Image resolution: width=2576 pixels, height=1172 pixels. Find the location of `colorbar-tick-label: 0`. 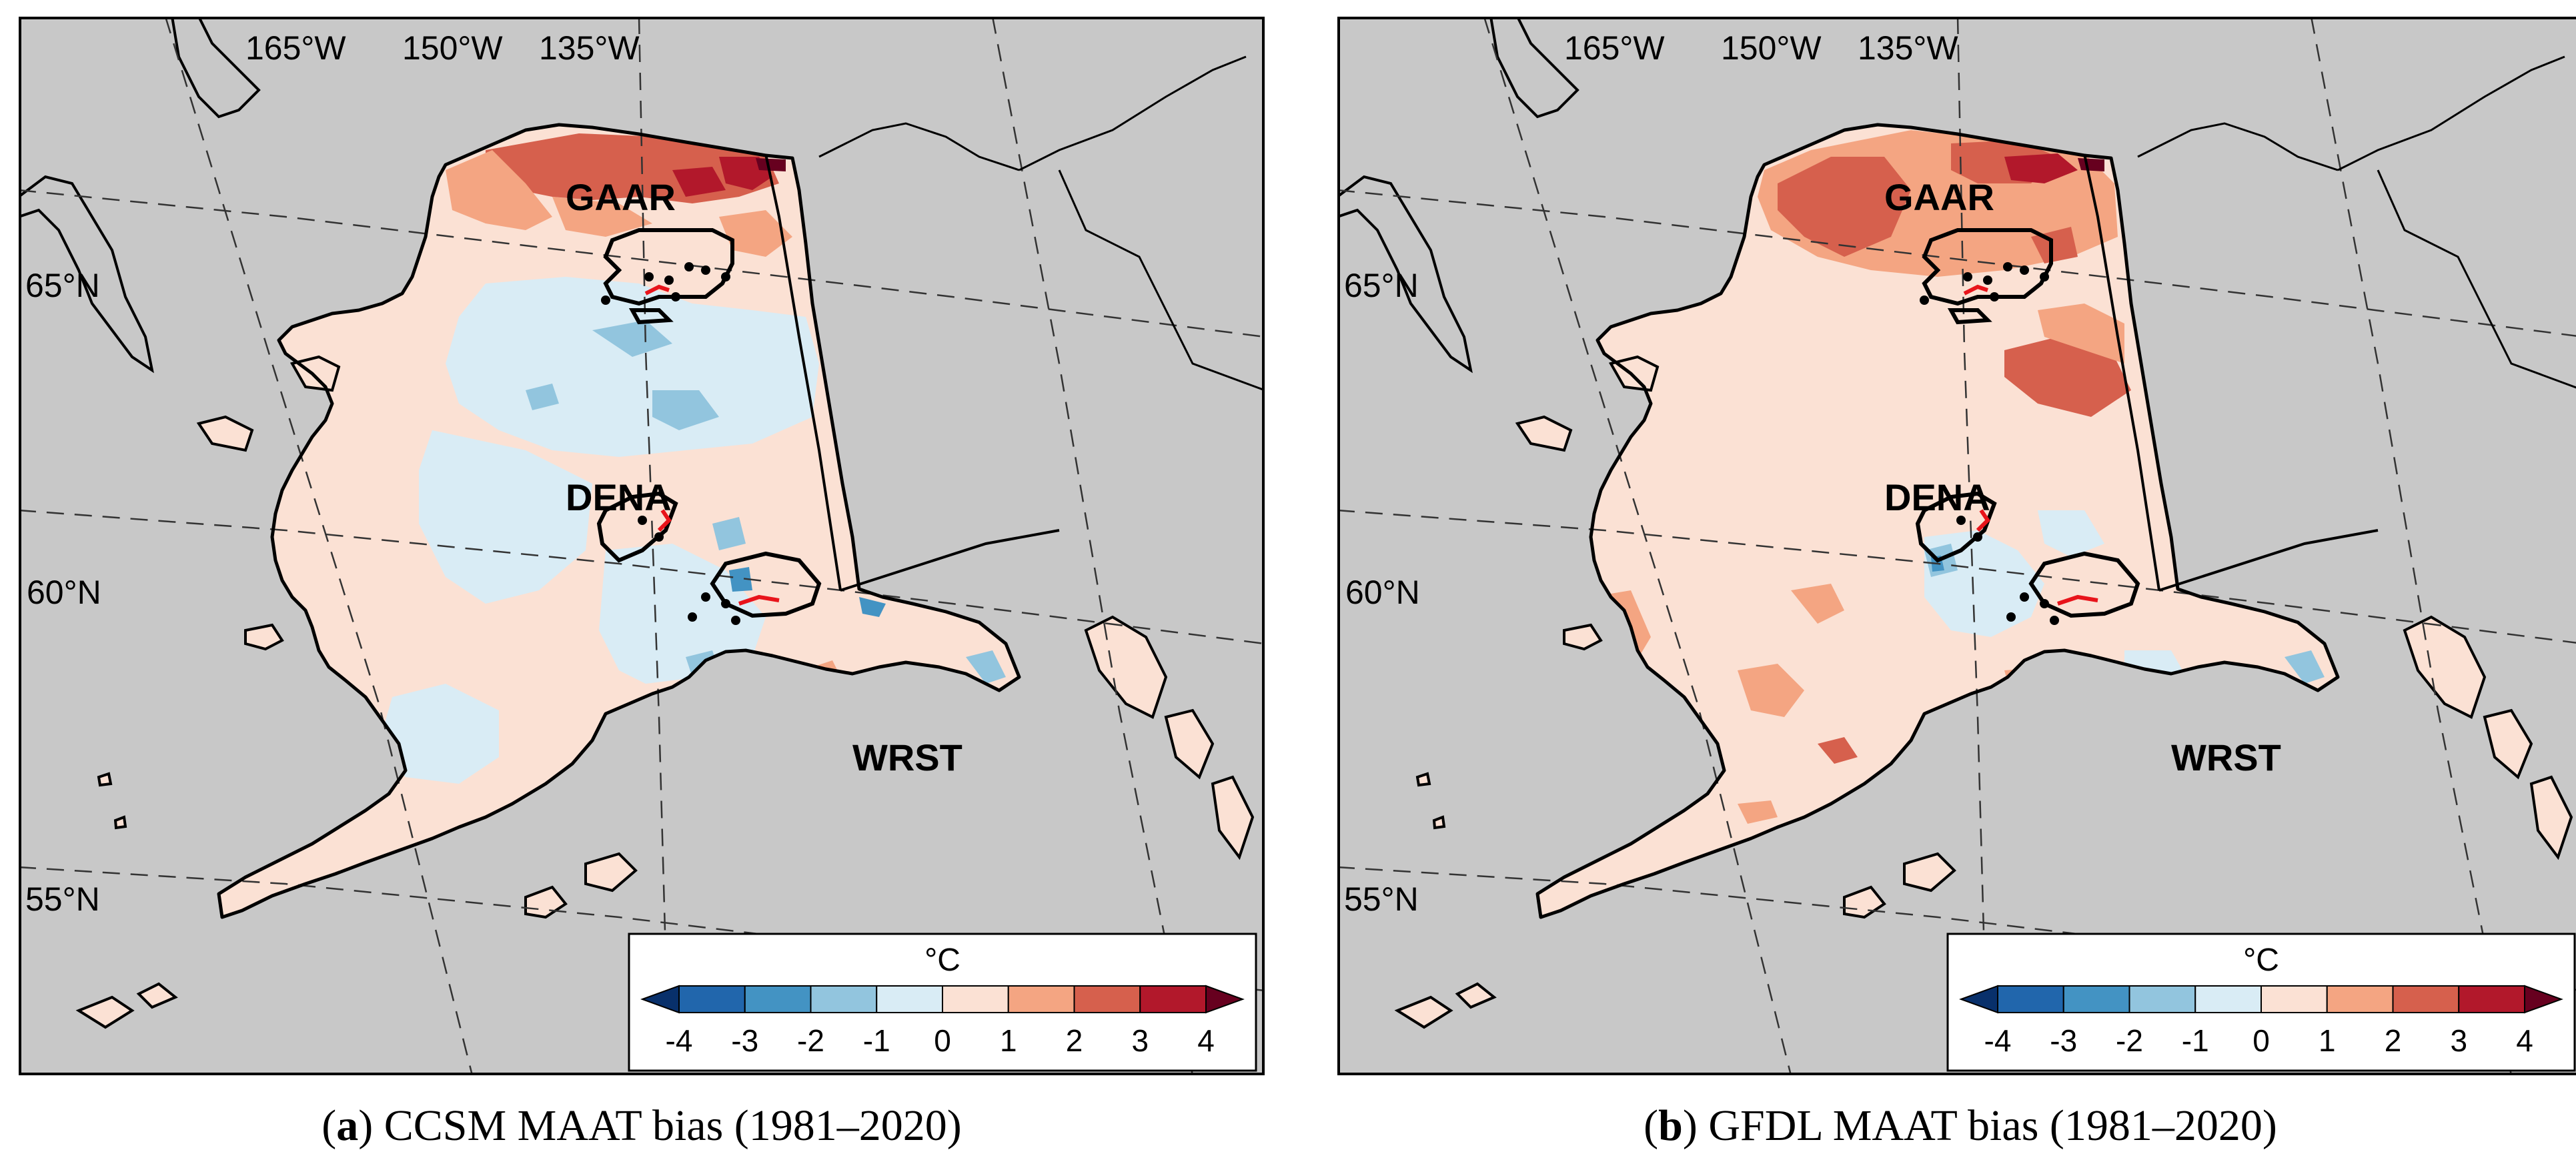

colorbar-tick-label: 0 is located at coordinates (2261, 1040).